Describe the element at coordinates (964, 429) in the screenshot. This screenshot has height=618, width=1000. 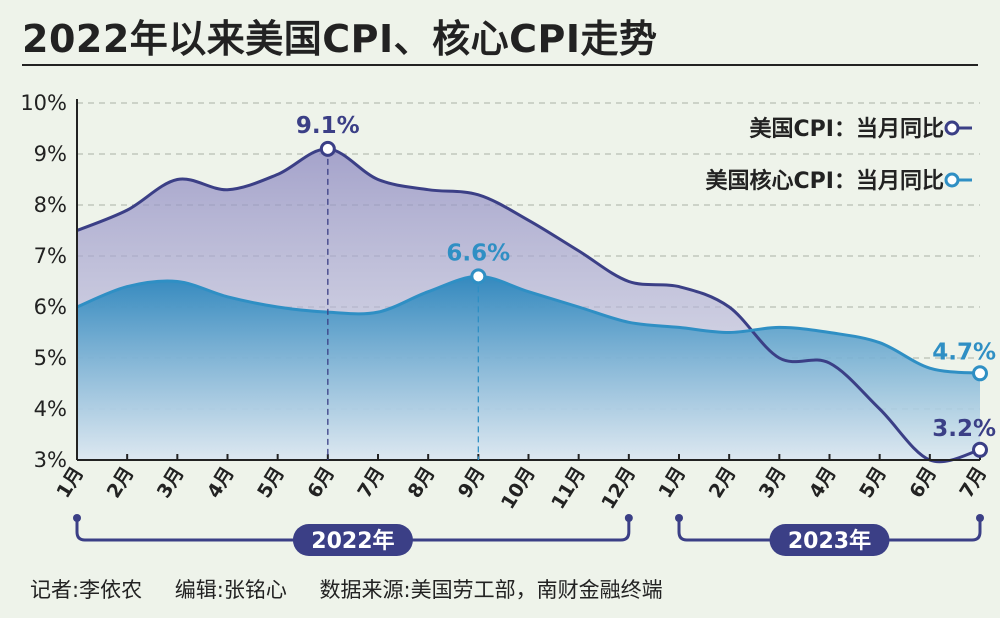
I see `data-label: 3.2%` at that location.